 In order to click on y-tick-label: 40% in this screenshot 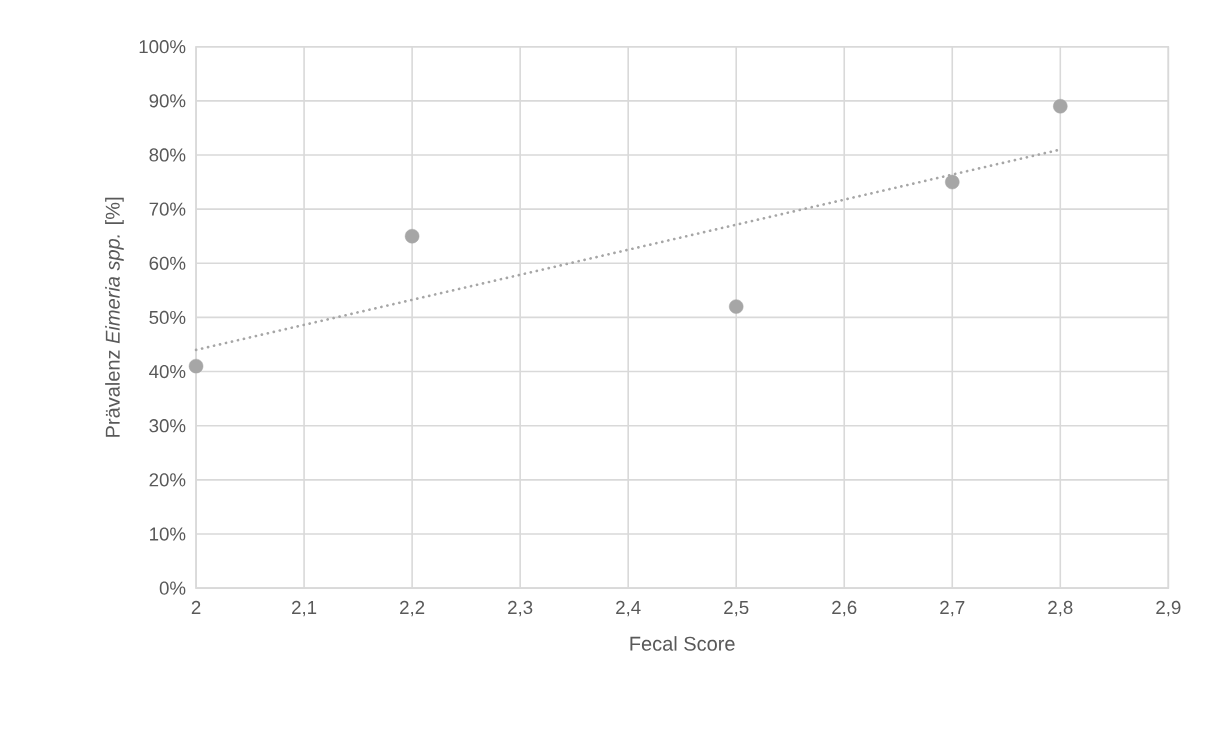, I will do `click(167, 372)`.